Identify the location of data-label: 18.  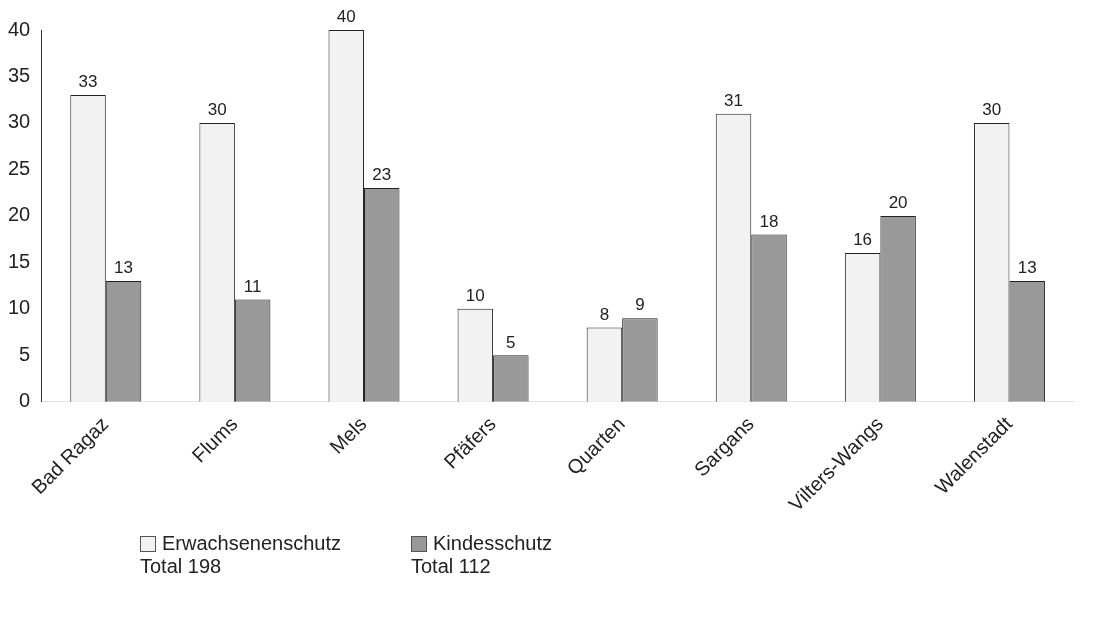
(769, 221).